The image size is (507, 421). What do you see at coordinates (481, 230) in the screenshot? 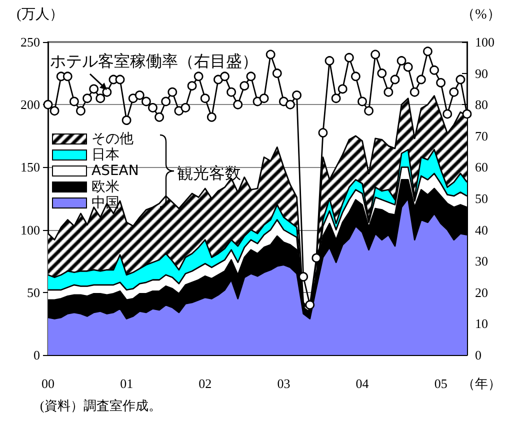
I see `y2-tick-label: 40` at bounding box center [481, 230].